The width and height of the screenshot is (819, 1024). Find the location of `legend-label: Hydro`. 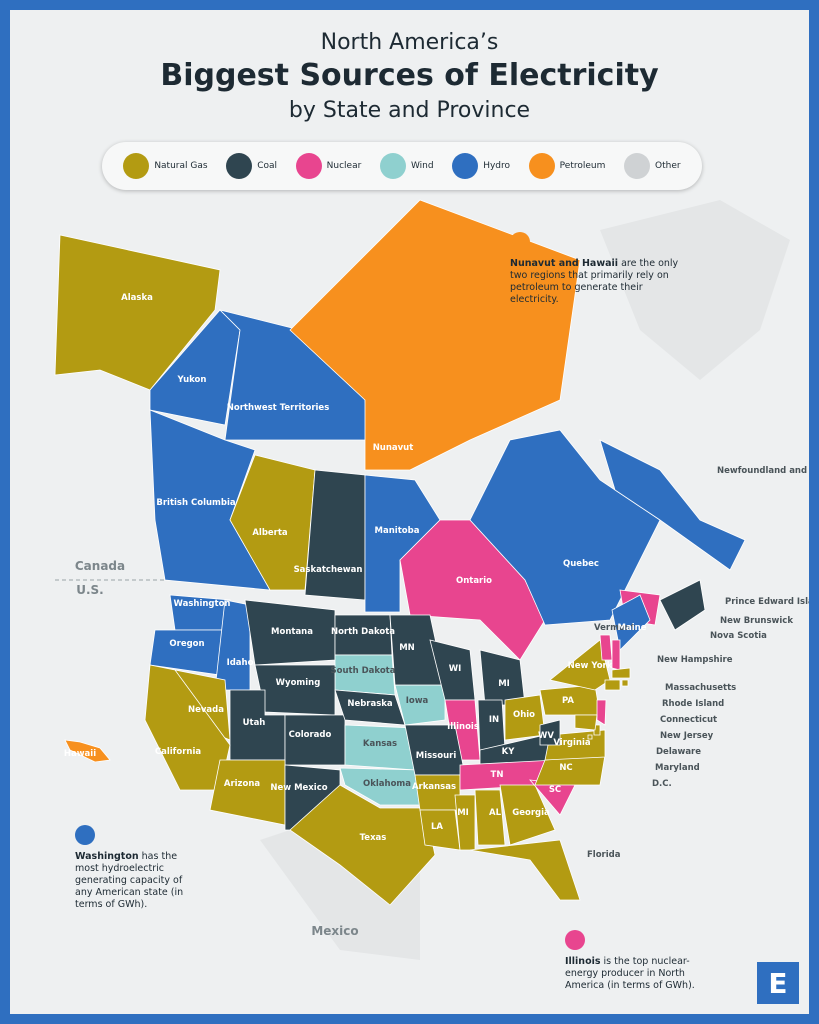

legend-label: Hydro is located at coordinates (497, 166).